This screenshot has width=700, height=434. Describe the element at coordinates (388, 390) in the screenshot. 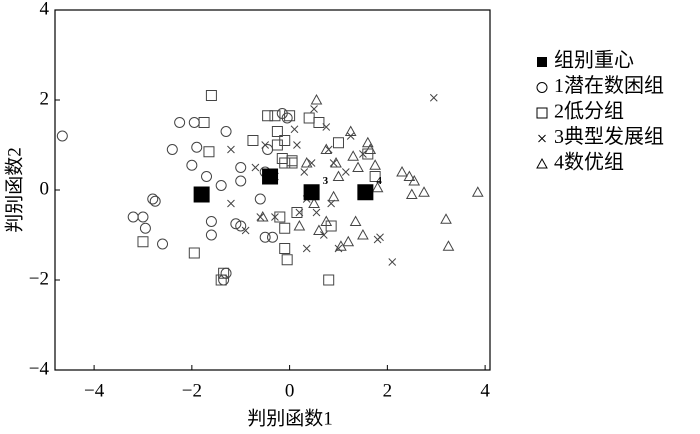

I see `x-tick-label: 2` at that location.